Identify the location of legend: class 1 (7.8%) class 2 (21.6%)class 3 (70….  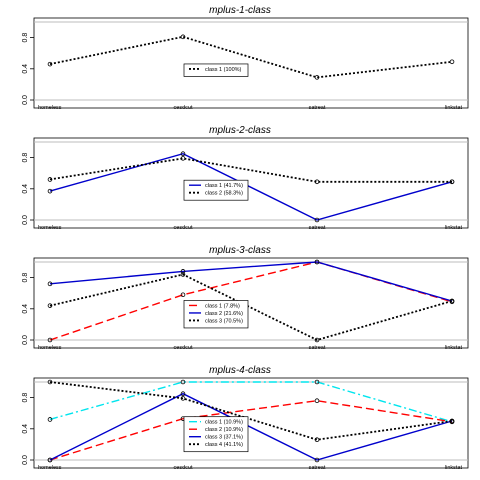
(216, 314).